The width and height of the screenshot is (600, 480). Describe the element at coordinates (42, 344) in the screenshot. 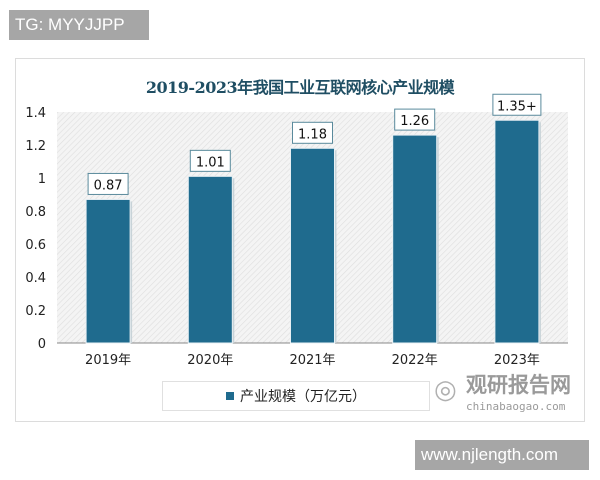

I see `y-tick-label: 0` at that location.